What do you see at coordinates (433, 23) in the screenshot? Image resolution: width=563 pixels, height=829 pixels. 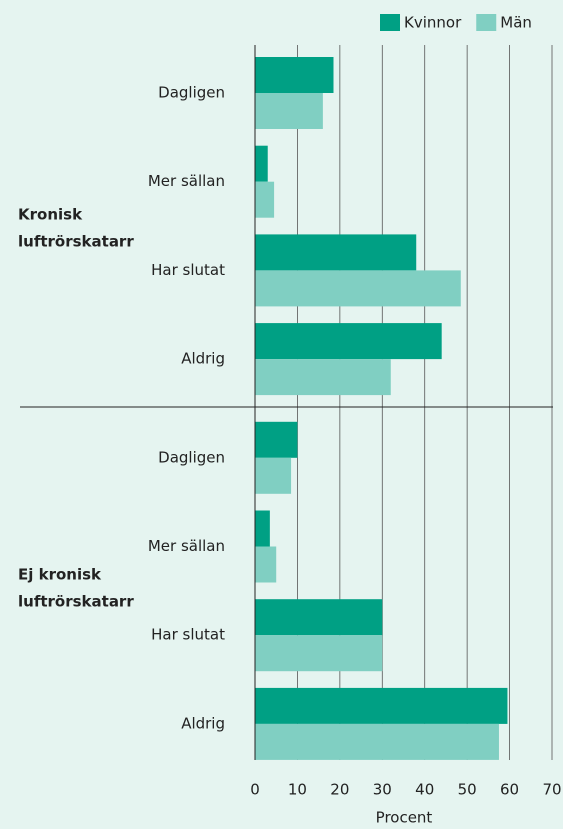 I see `legend-label: Kvinnor` at bounding box center [433, 23].